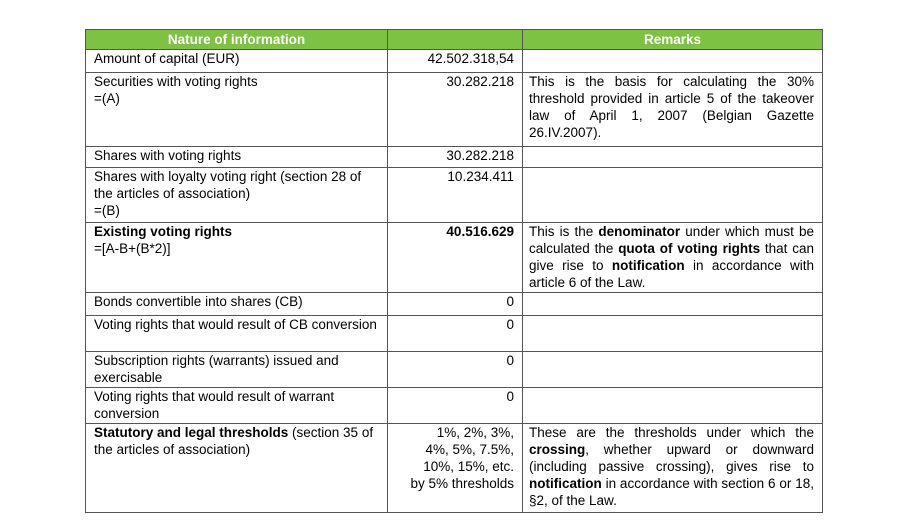 The width and height of the screenshot is (905, 521). I want to click on text-line: by 5% thresholds, so click(453, 483).